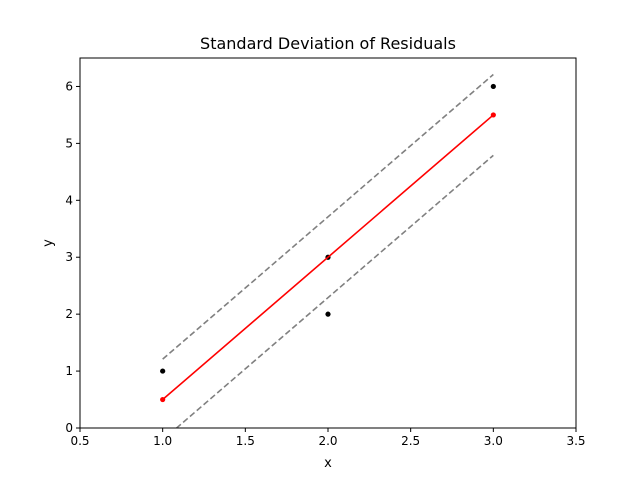 The height and width of the screenshot is (484, 640). I want to click on x-tick-label: 3.0, so click(493, 441).